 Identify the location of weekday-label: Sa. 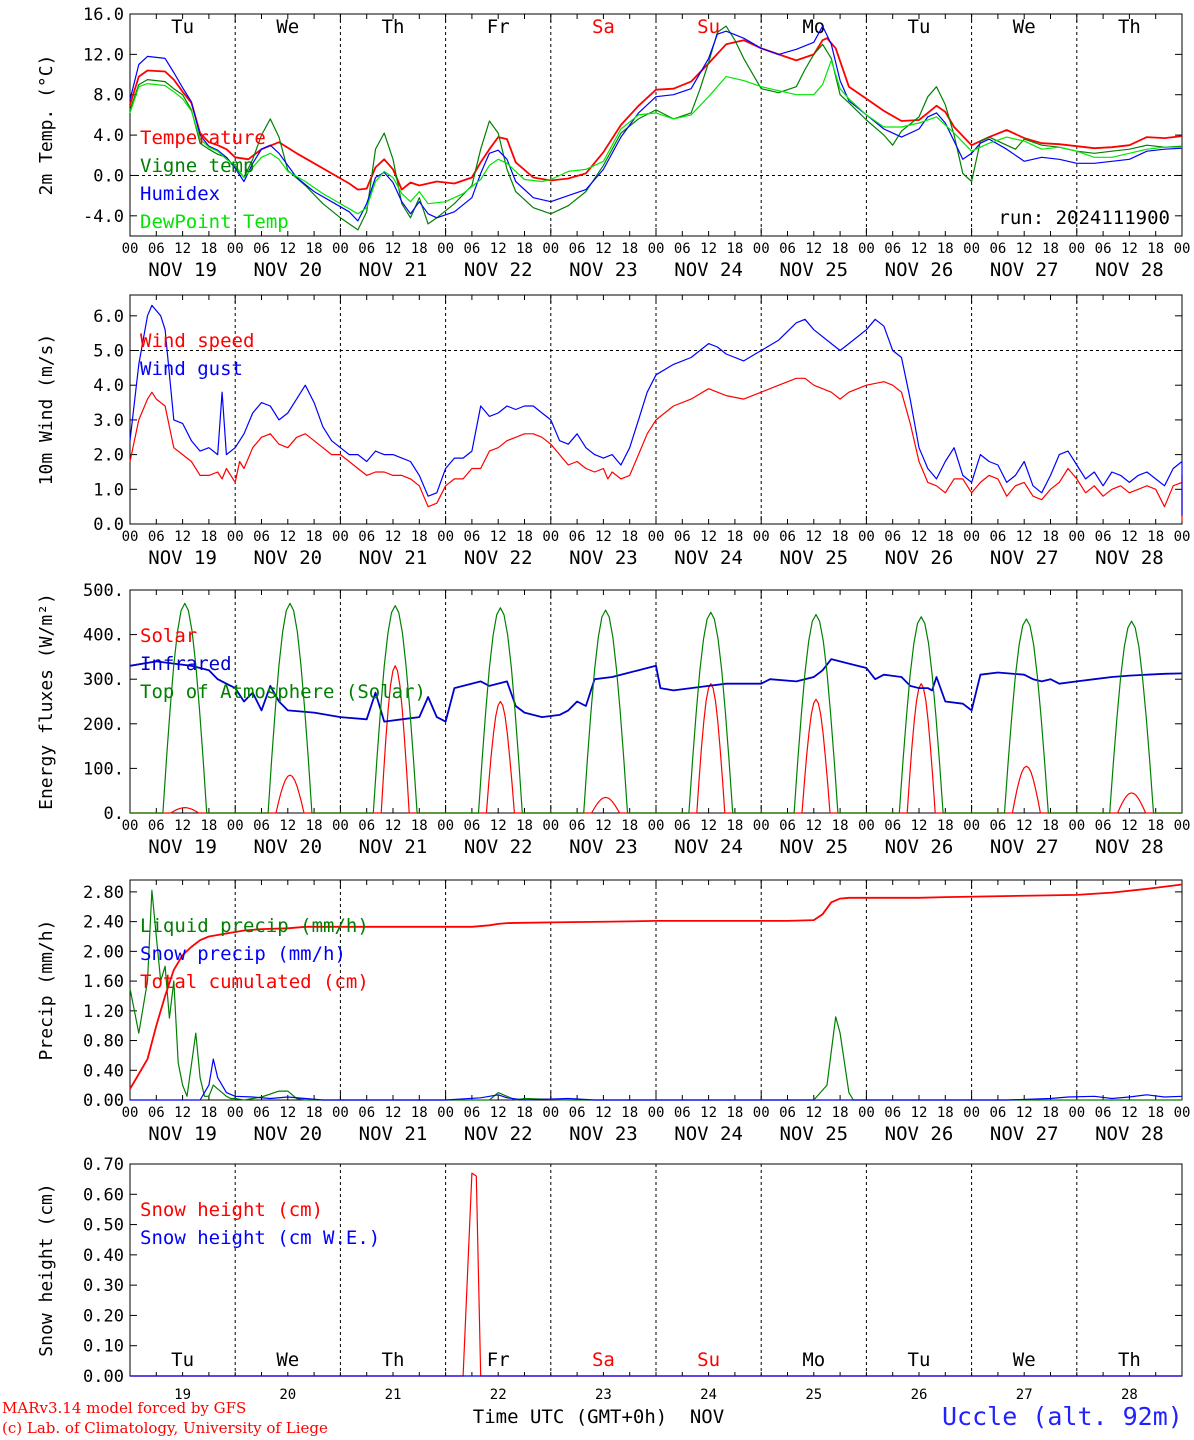
(603, 27).